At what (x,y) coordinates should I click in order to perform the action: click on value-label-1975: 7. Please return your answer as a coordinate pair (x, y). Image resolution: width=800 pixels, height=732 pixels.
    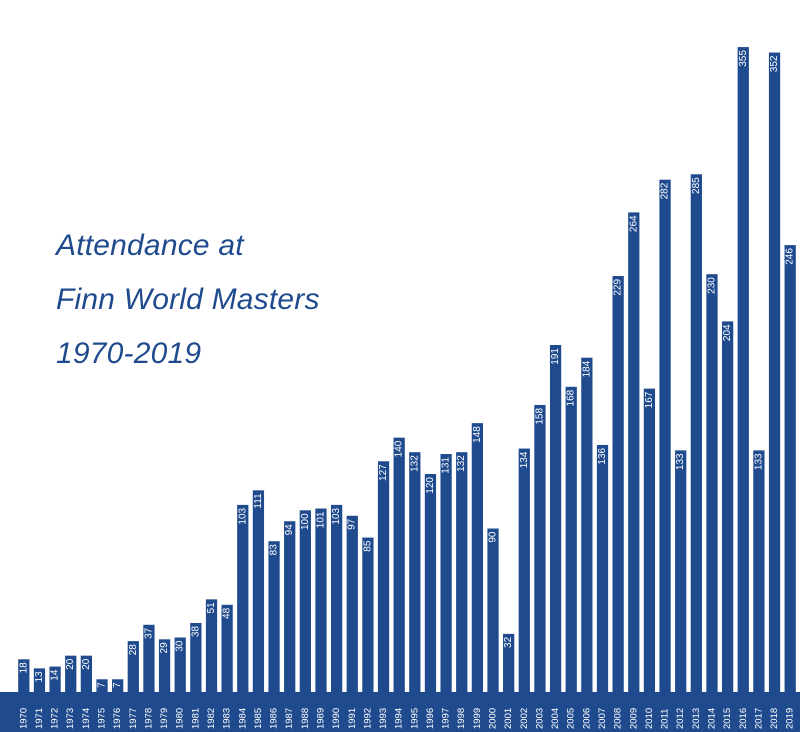
    Looking at the image, I should click on (102, 685).